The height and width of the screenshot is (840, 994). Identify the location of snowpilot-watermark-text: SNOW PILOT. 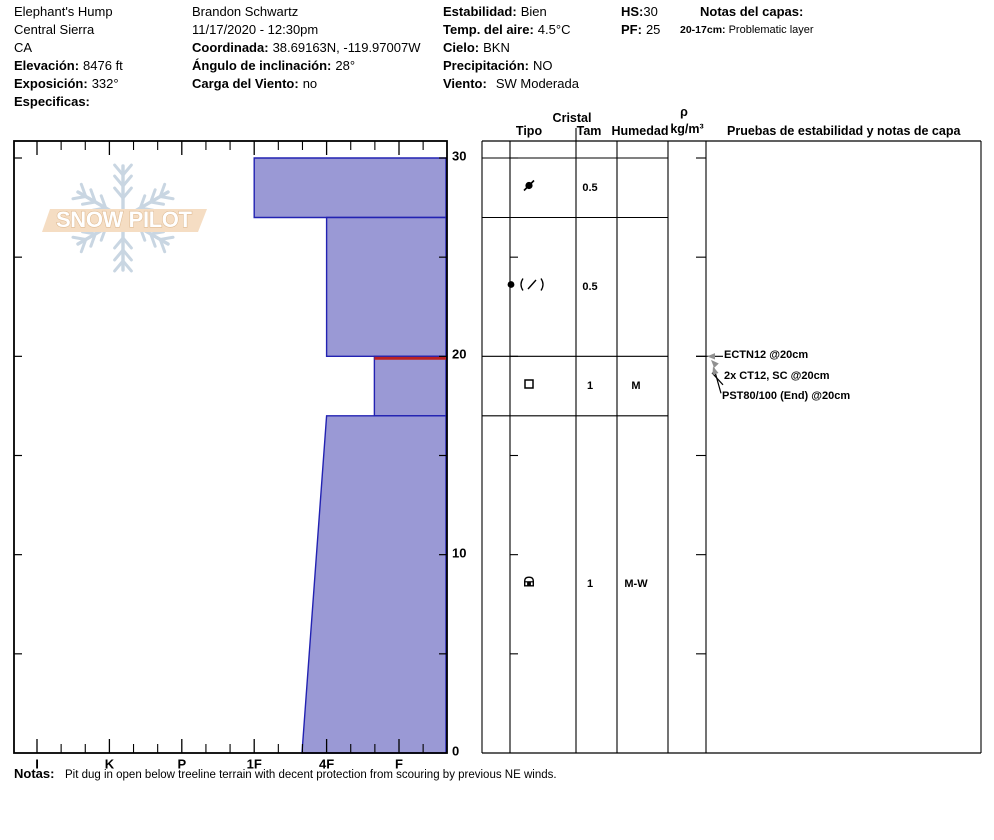
(125, 219).